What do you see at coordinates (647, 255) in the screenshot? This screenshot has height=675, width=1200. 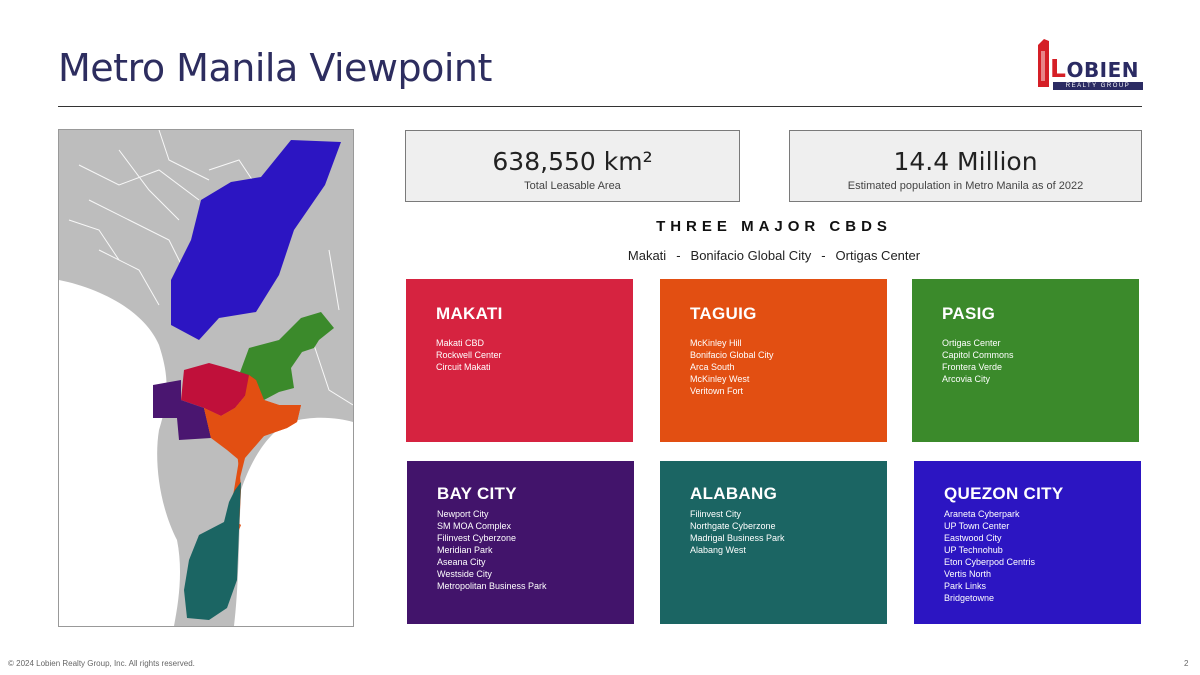 I see `cbd-item: Makati` at bounding box center [647, 255].